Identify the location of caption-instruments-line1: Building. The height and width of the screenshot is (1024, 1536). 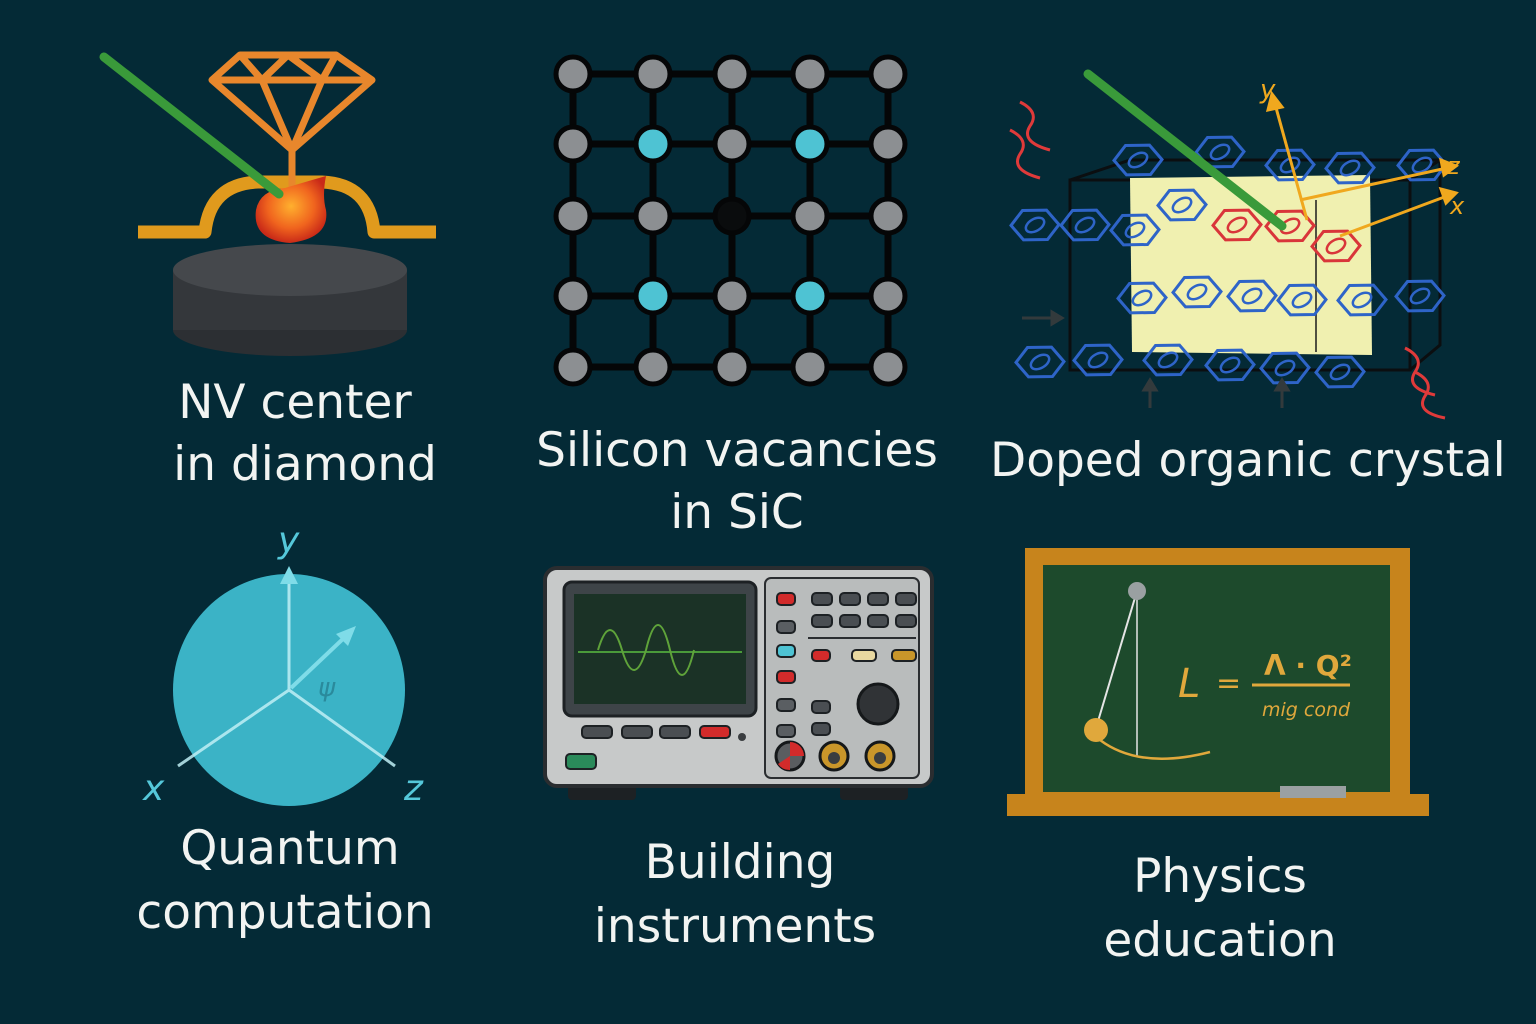
(740, 862).